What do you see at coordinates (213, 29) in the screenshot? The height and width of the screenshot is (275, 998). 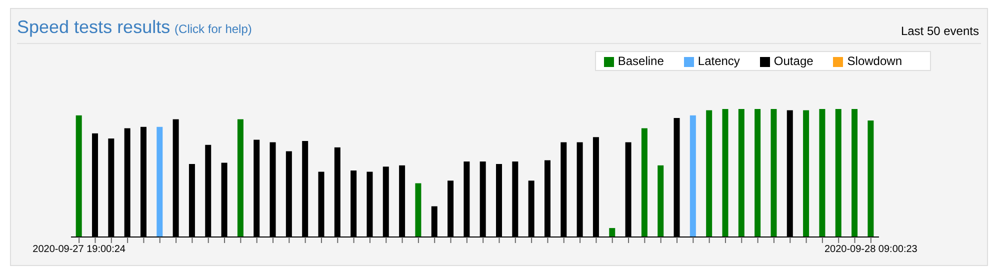 I see `chart-subtitle: (Click for help)` at bounding box center [213, 29].